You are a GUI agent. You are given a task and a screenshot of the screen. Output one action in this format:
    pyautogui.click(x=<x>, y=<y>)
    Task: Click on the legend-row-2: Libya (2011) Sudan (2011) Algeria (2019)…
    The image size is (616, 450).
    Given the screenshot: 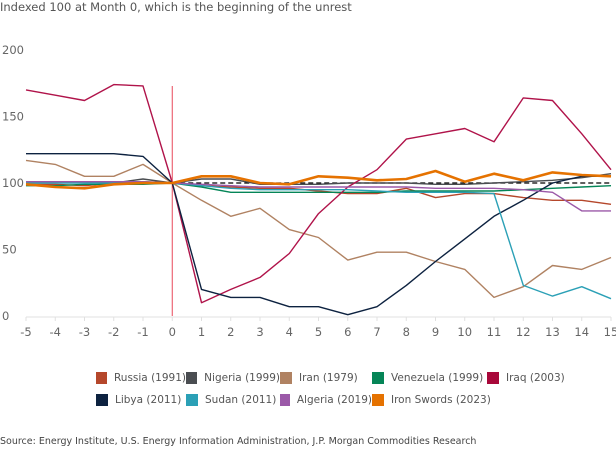 What is the action you would take?
    pyautogui.click(x=356, y=400)
    